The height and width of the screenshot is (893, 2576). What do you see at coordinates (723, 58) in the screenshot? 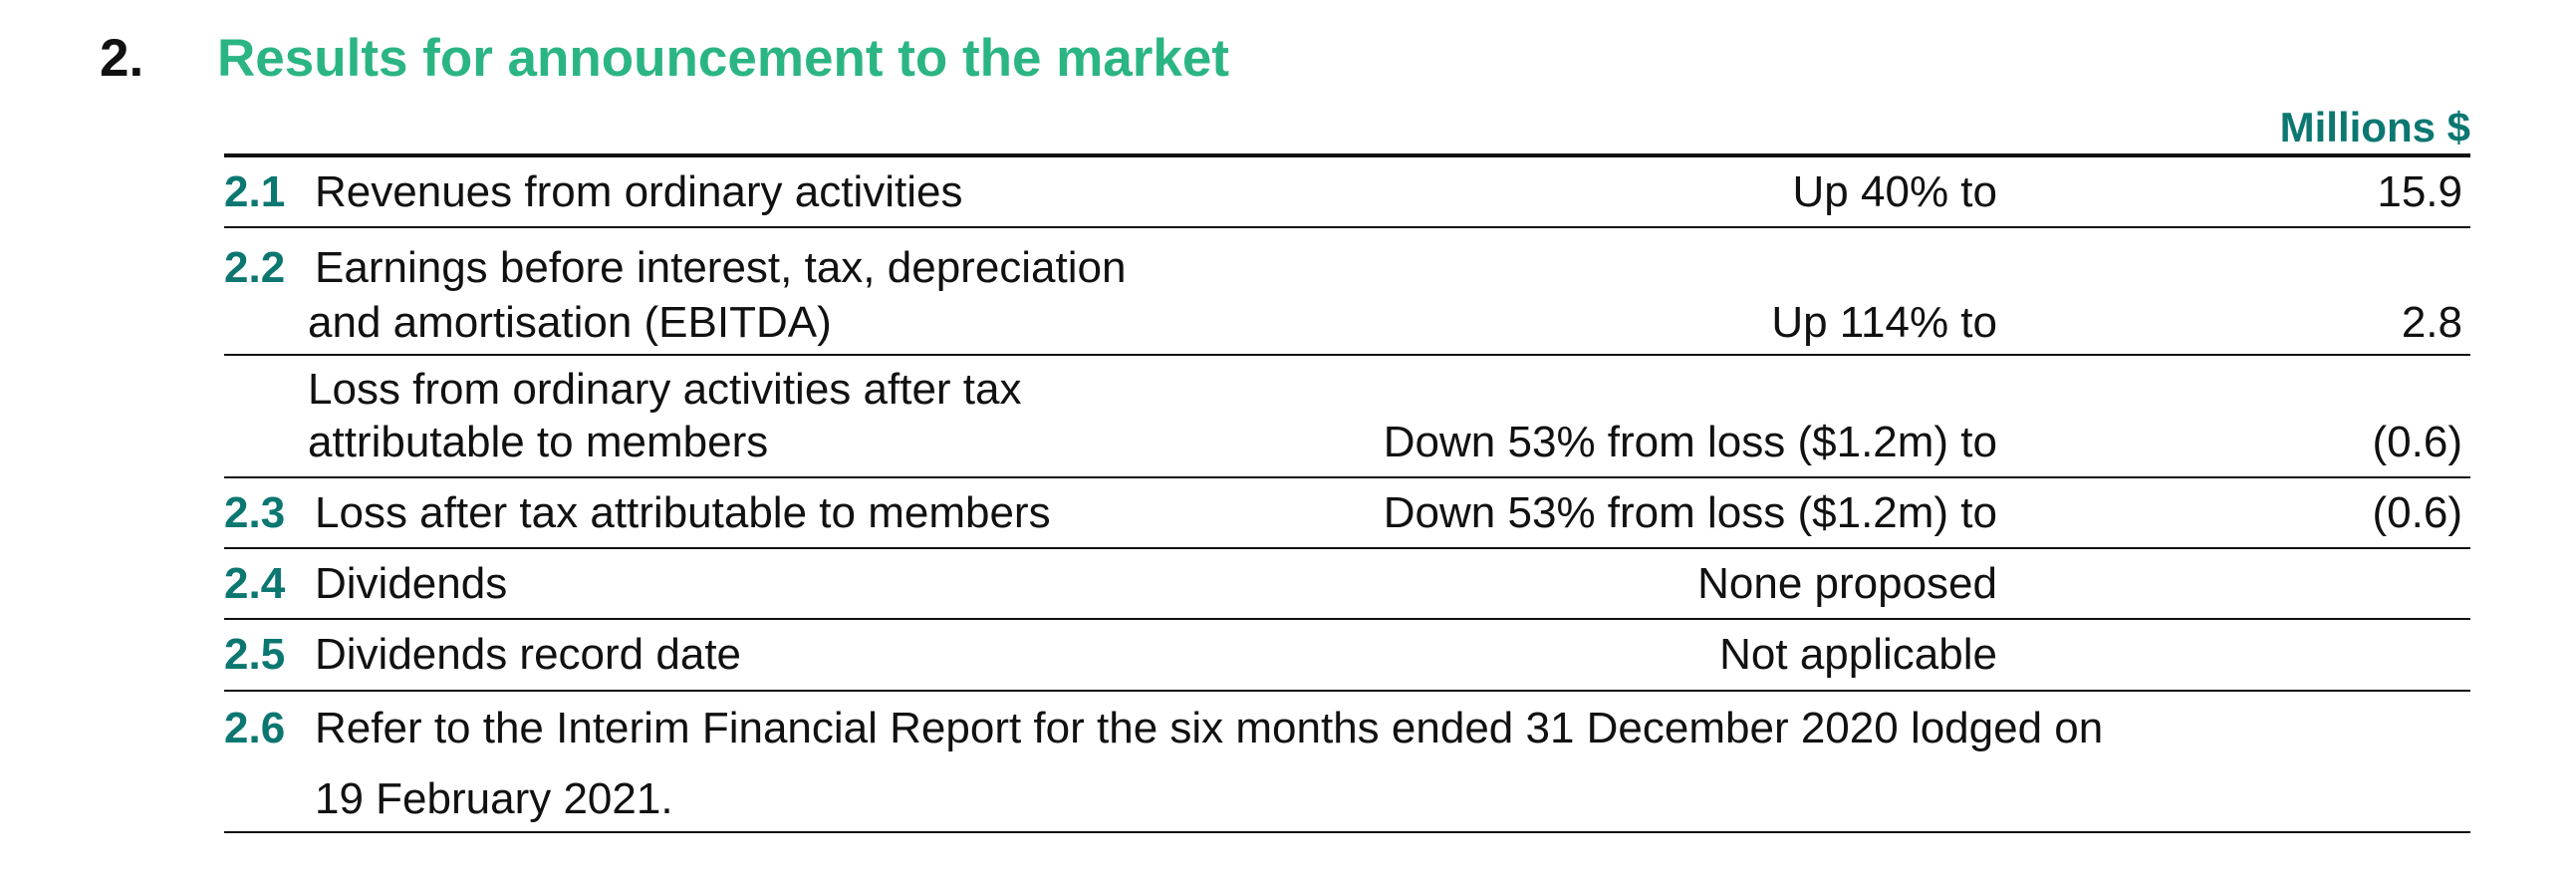
I see `section-title: Results for announcement to the market` at bounding box center [723, 58].